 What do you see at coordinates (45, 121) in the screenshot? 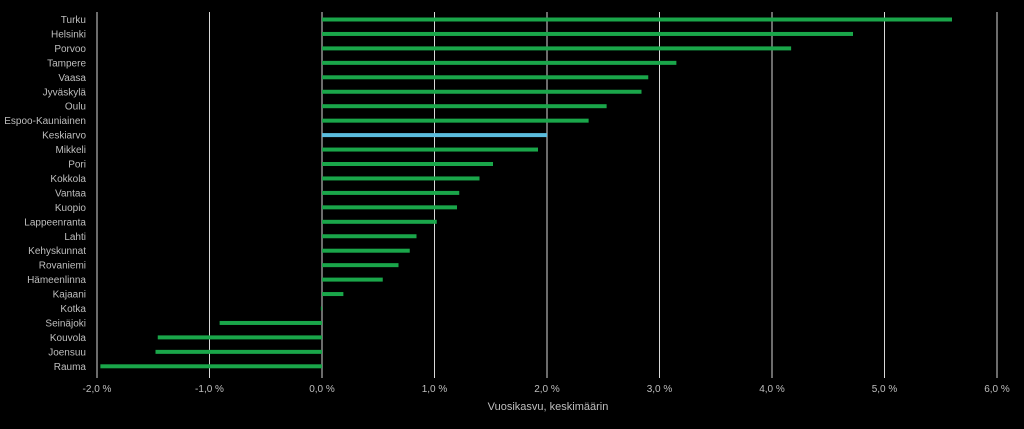
I see `category-label: Espoo-Kauniainen` at bounding box center [45, 121].